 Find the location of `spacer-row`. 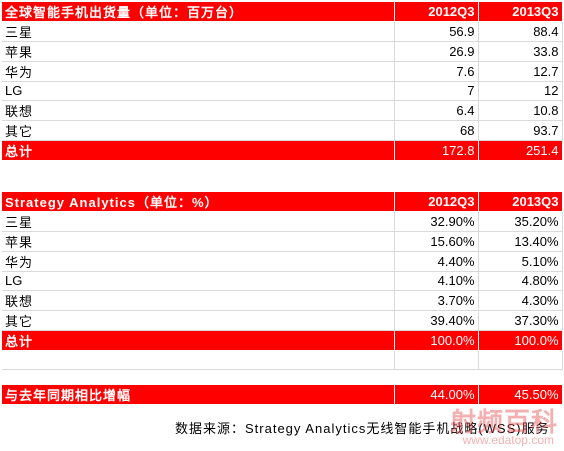

spacer-row is located at coordinates (282, 360).